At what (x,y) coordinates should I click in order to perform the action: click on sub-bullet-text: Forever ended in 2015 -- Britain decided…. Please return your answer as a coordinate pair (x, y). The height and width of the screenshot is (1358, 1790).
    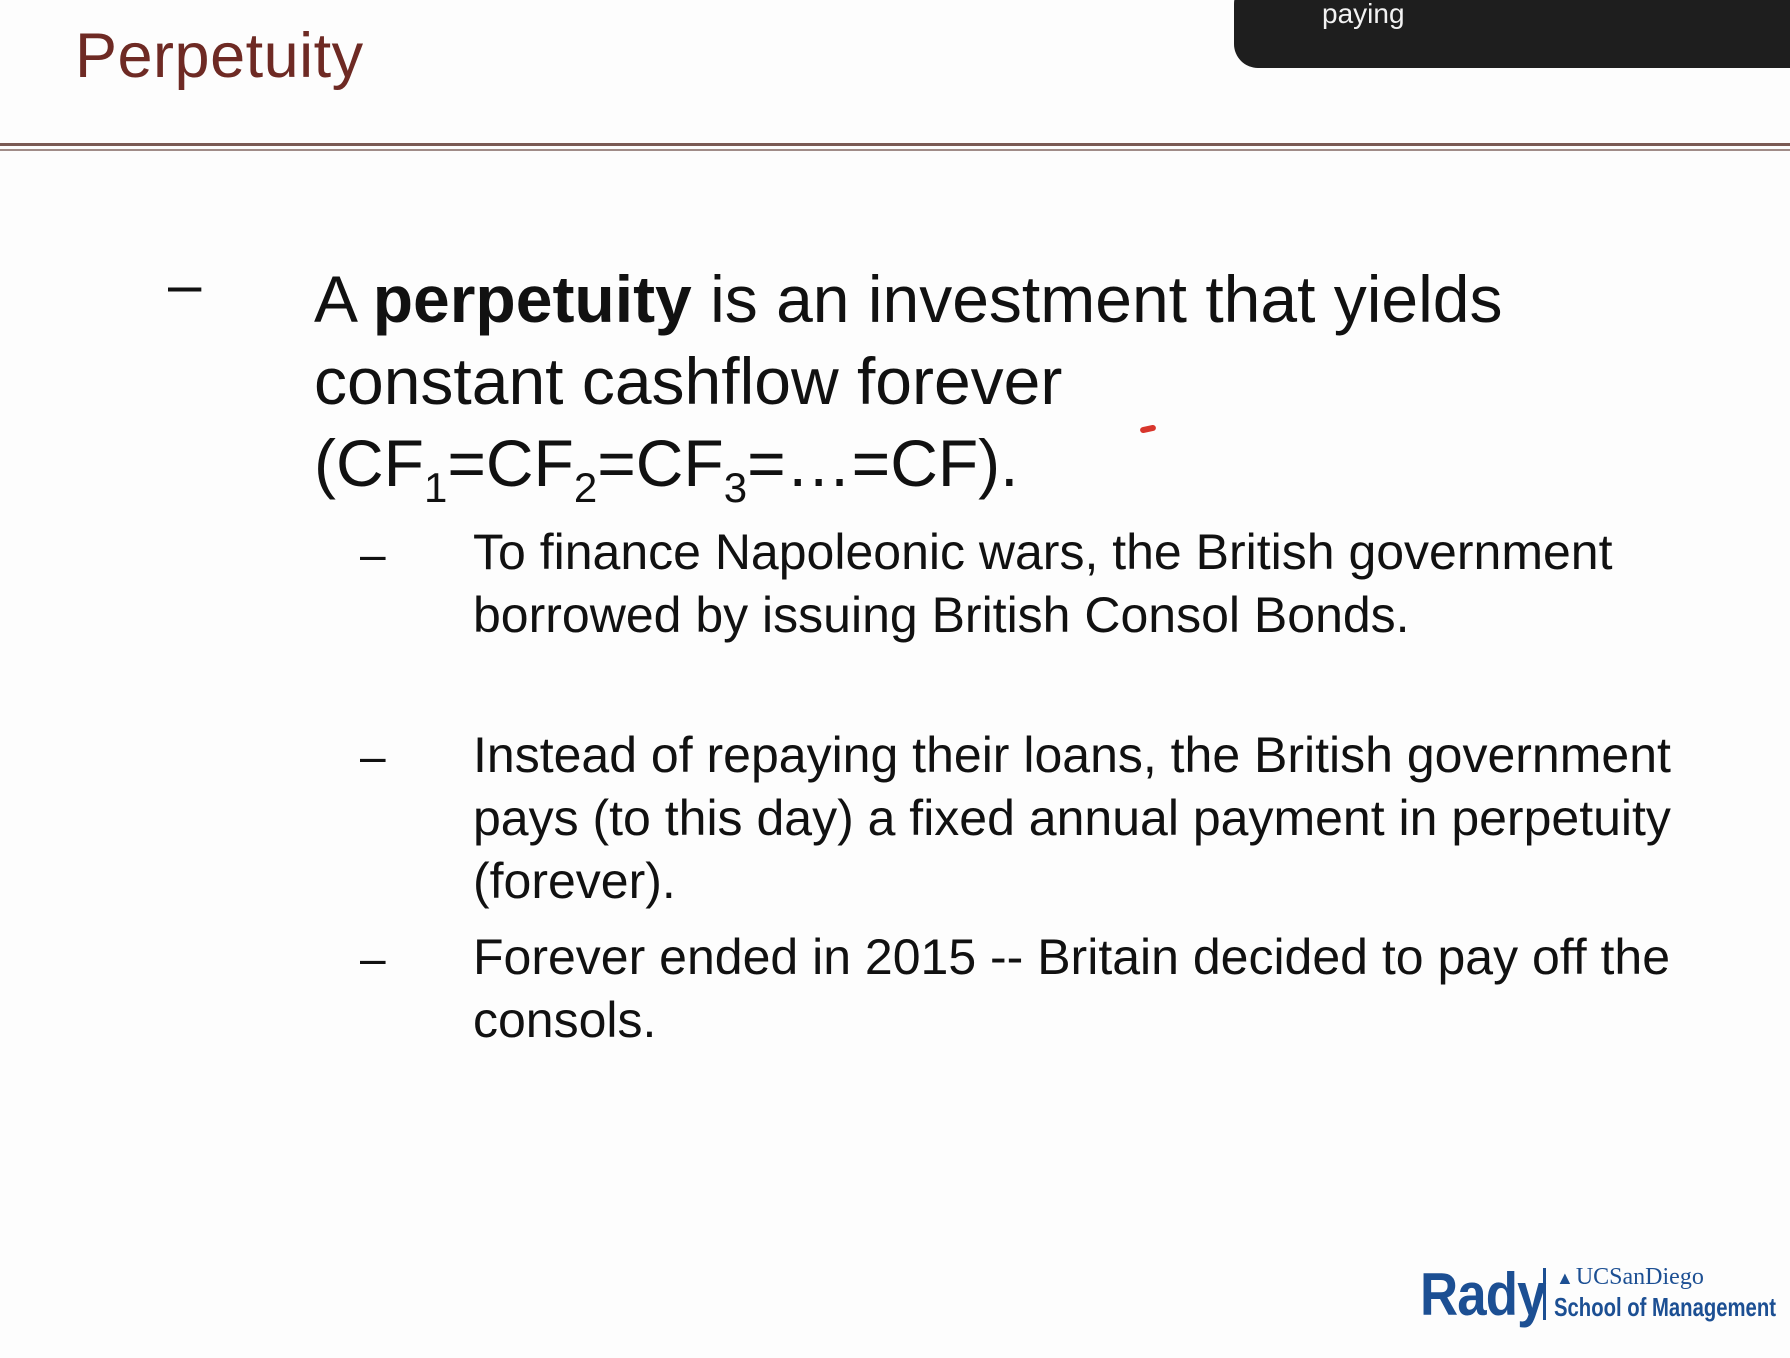
    Looking at the image, I should click on (1072, 988).